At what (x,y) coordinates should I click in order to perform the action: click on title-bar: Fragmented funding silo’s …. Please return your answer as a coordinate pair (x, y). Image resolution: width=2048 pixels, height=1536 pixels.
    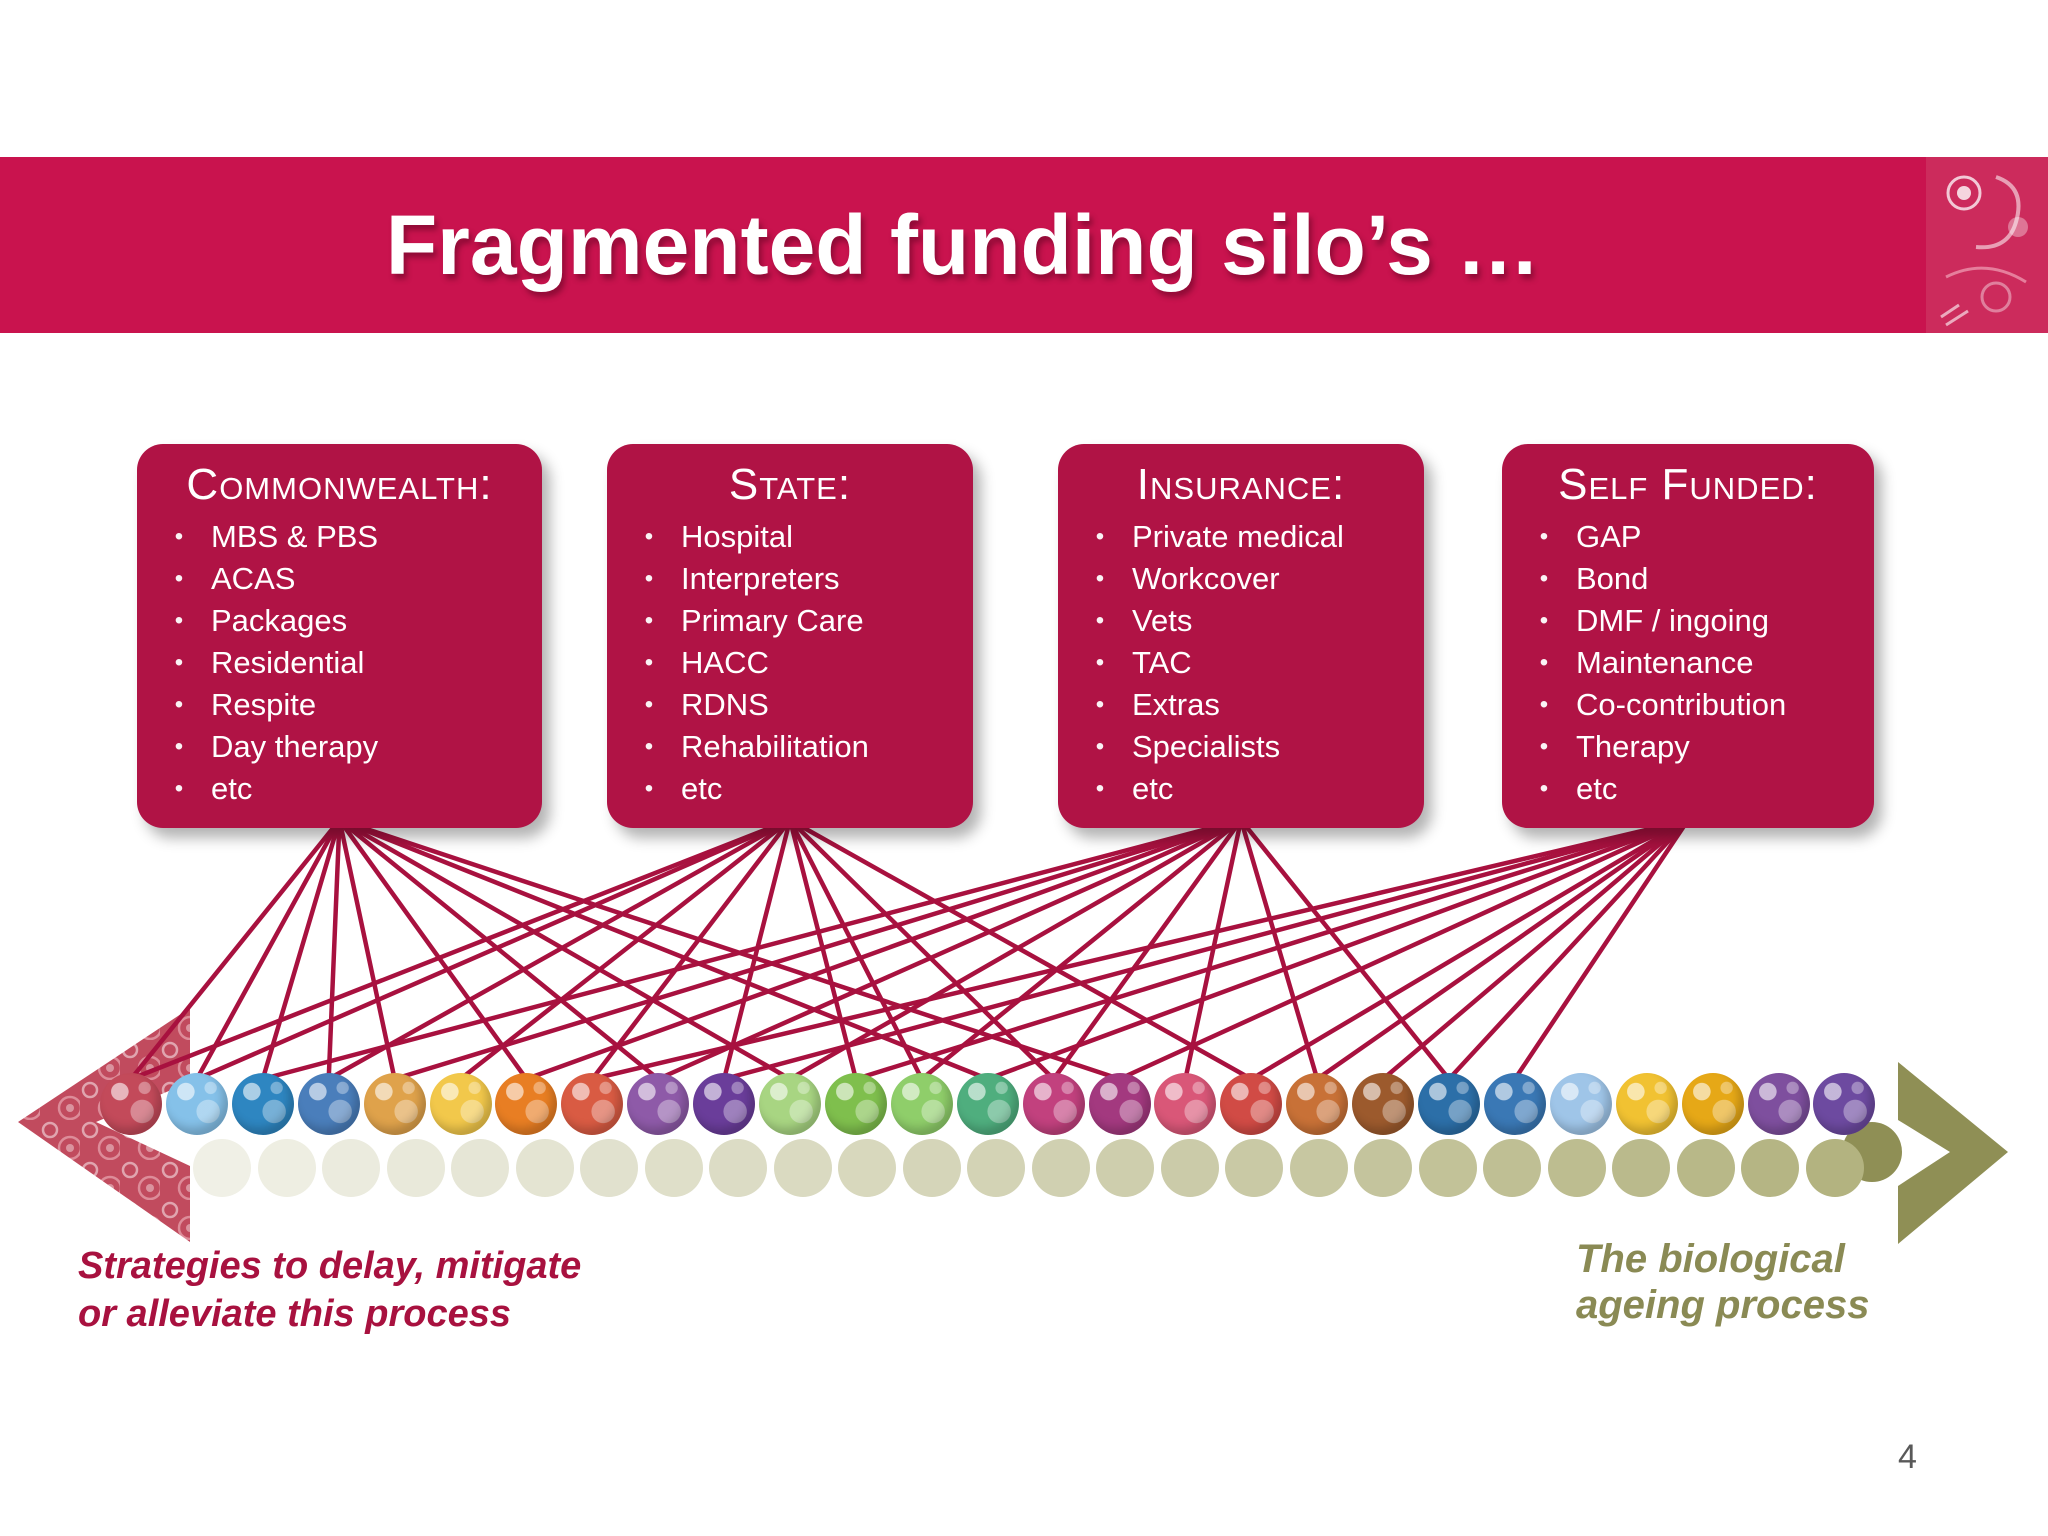
    Looking at the image, I should click on (1024, 245).